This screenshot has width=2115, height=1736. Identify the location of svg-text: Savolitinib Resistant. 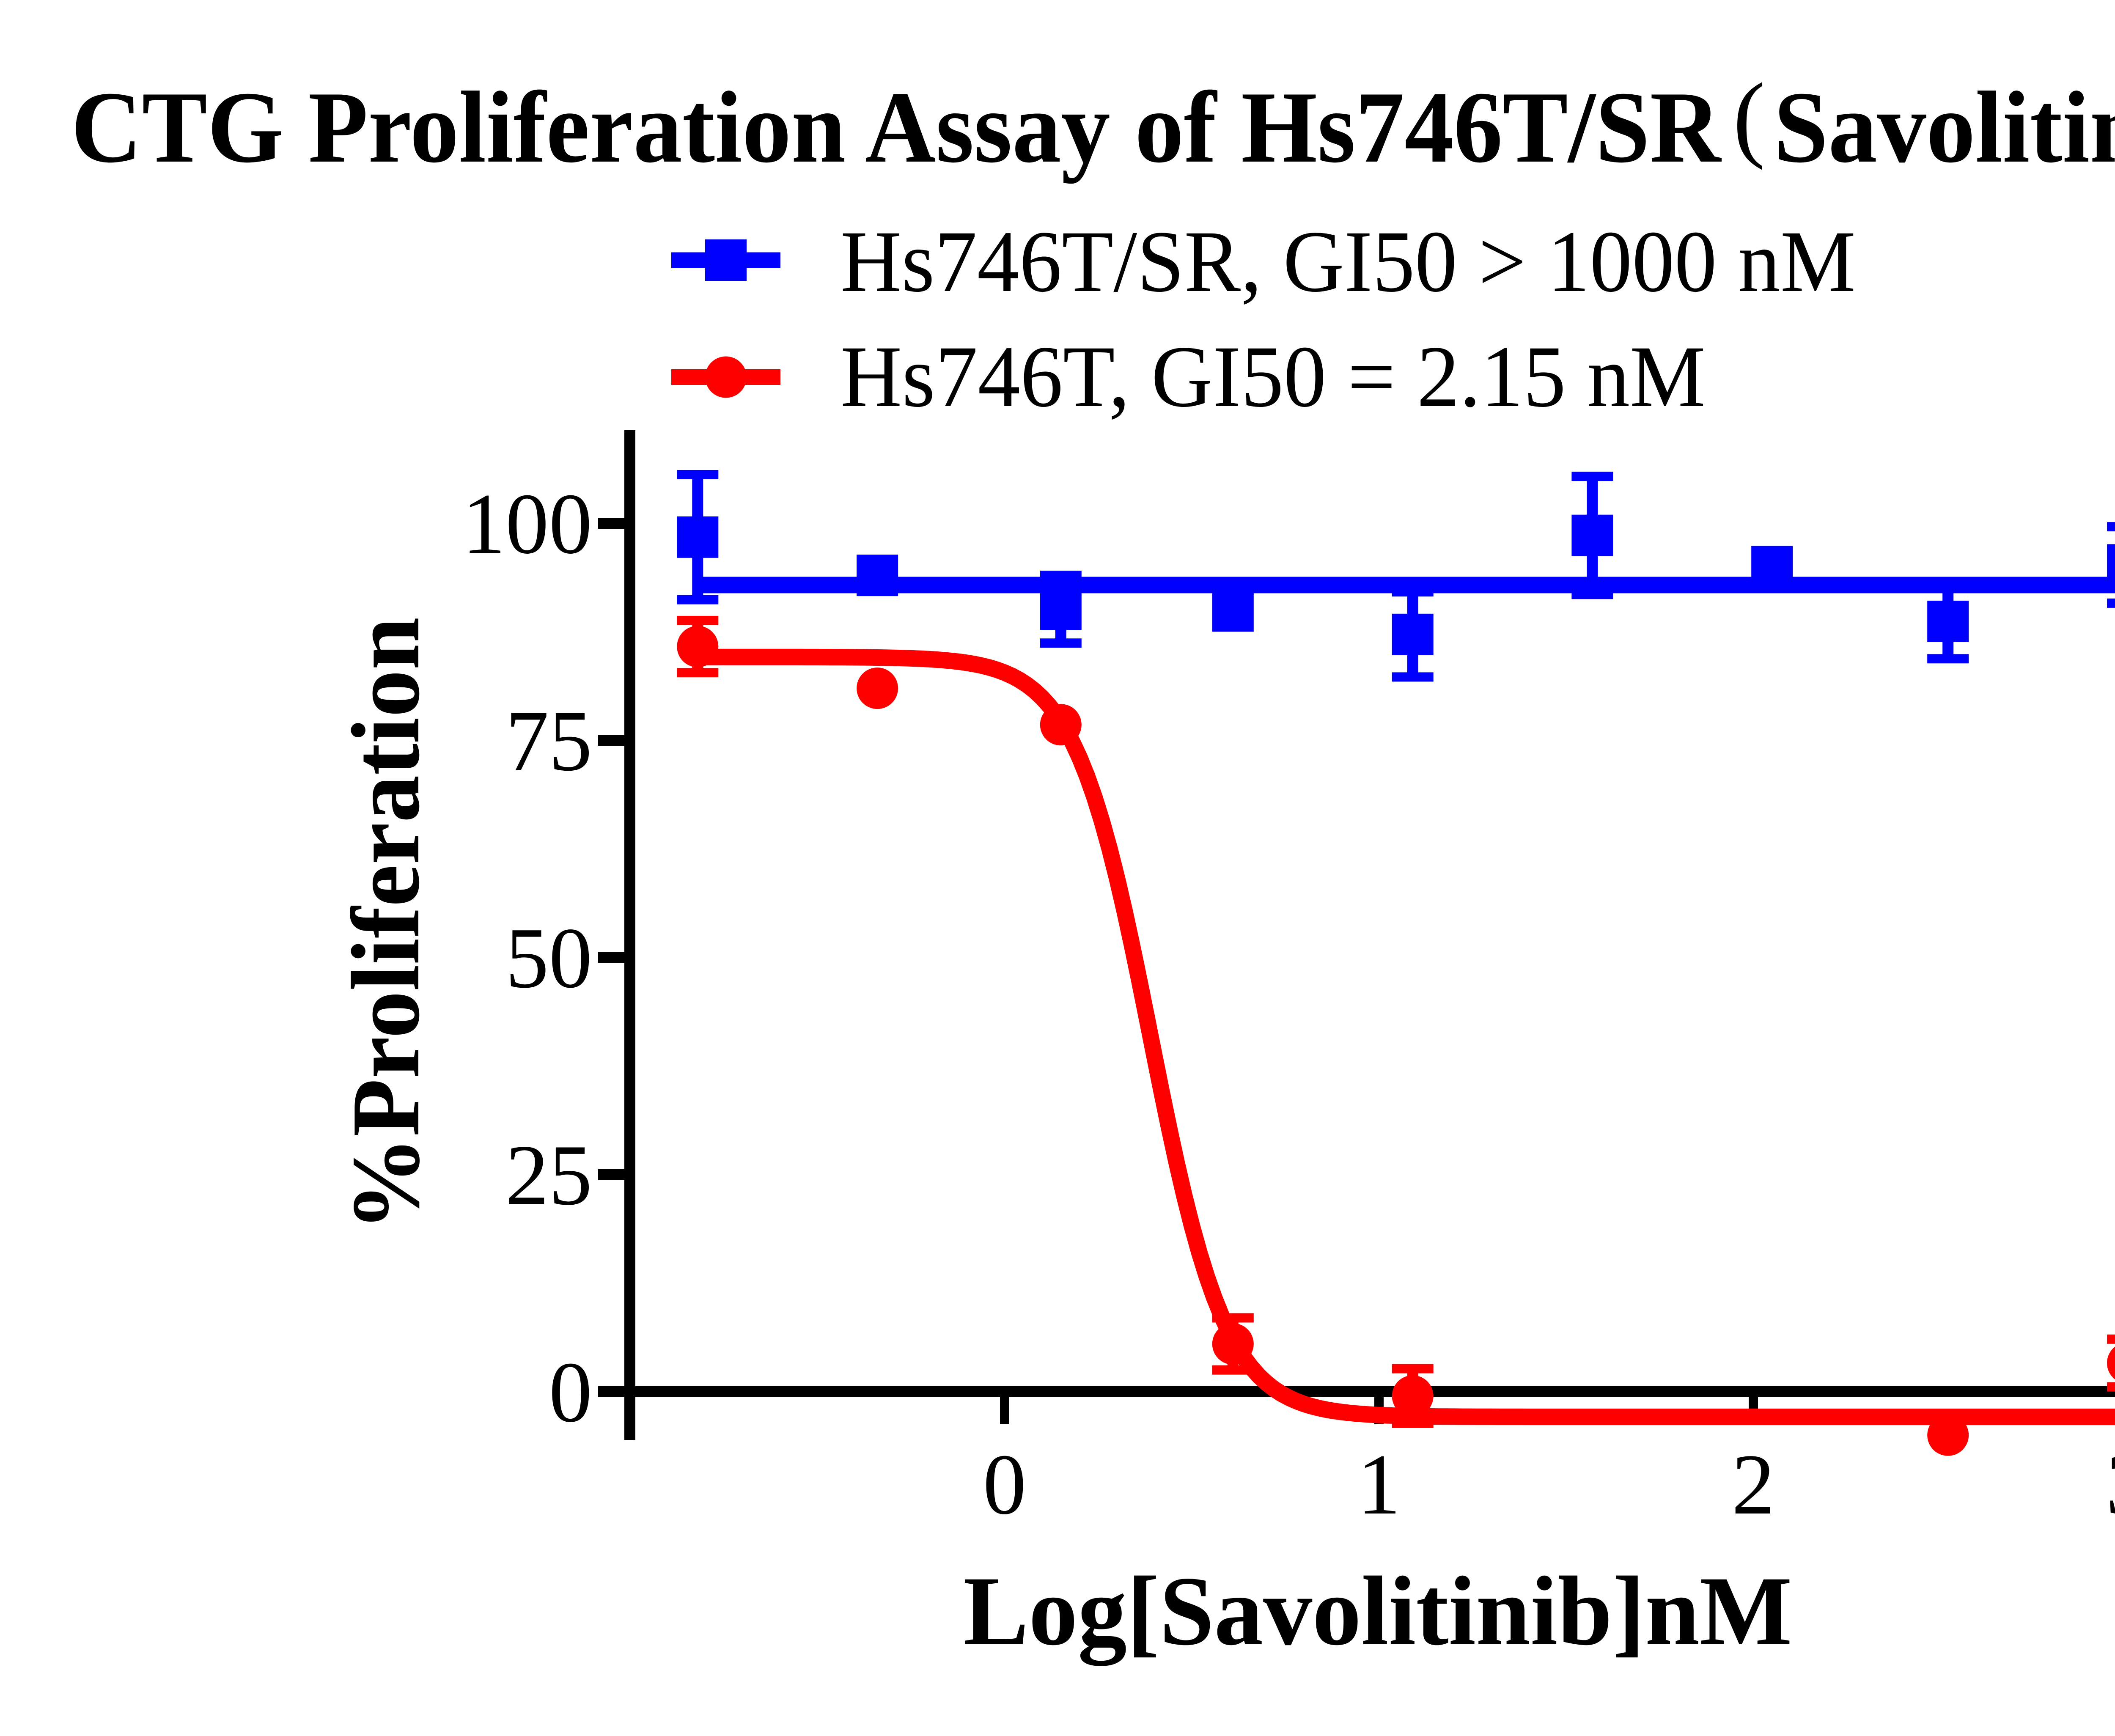
(1944, 127).